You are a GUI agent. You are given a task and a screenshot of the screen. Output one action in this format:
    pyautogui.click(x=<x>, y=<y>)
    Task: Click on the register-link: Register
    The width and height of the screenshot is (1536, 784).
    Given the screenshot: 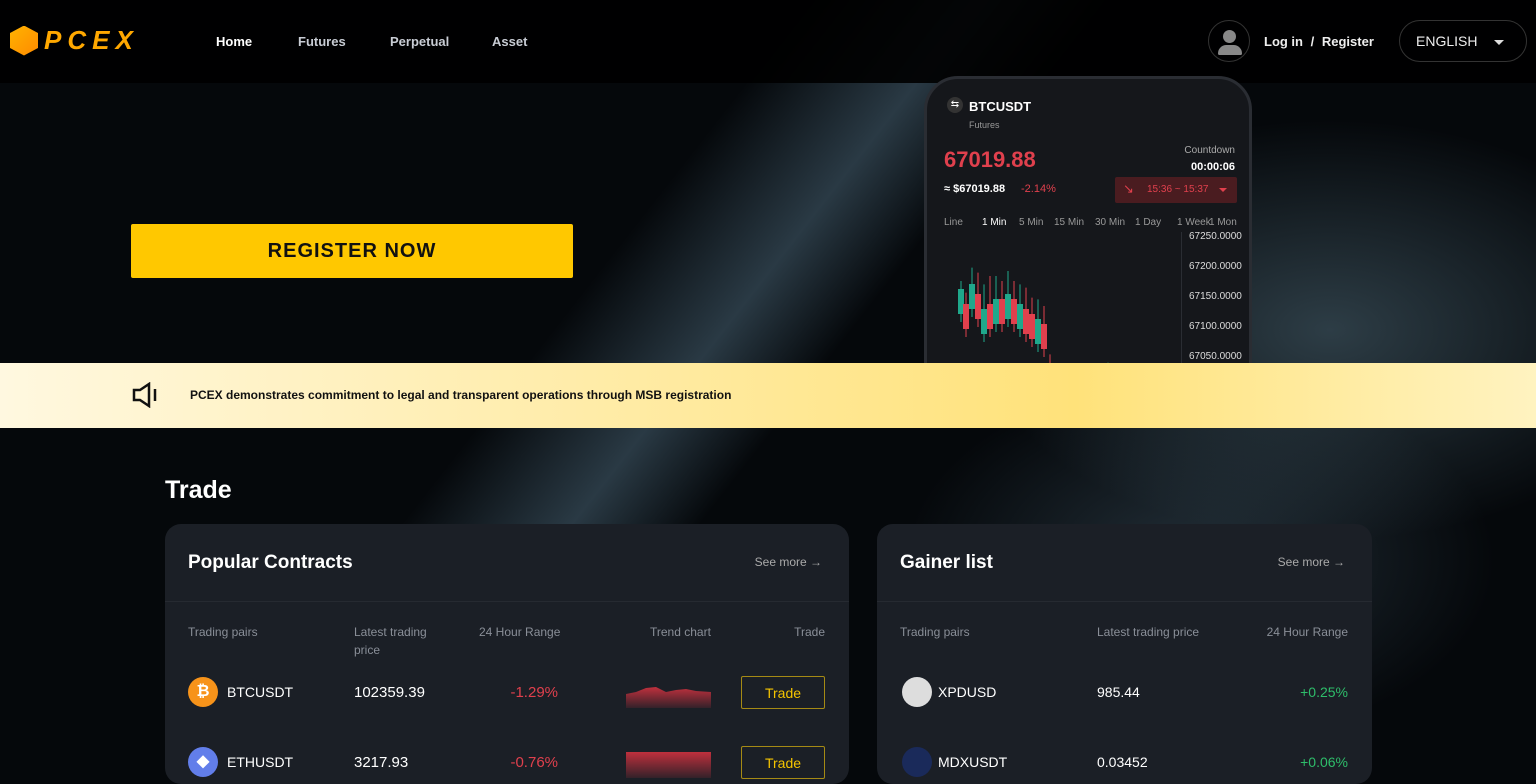 What is the action you would take?
    pyautogui.click(x=1347, y=41)
    